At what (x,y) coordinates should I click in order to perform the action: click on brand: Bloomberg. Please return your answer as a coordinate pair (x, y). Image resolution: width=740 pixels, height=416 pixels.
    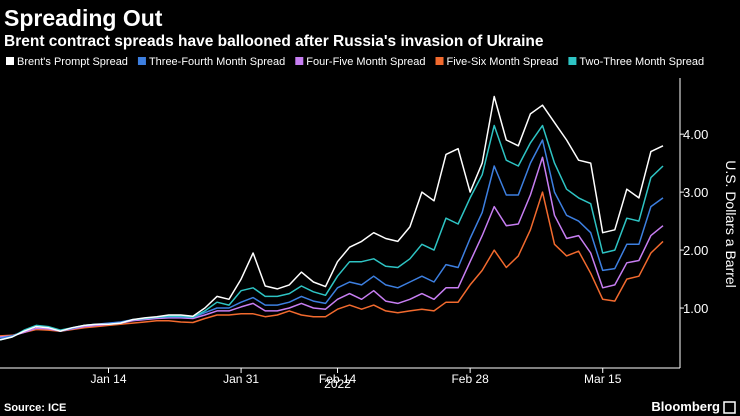
    Looking at the image, I should click on (685, 406).